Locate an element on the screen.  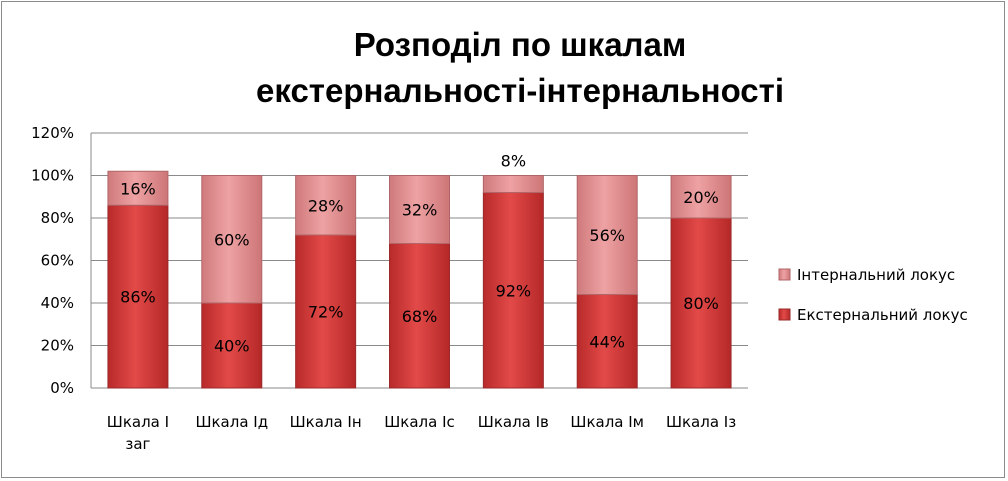
chart-title-line-2: екстернальності-інтернальності is located at coordinates (520, 90).